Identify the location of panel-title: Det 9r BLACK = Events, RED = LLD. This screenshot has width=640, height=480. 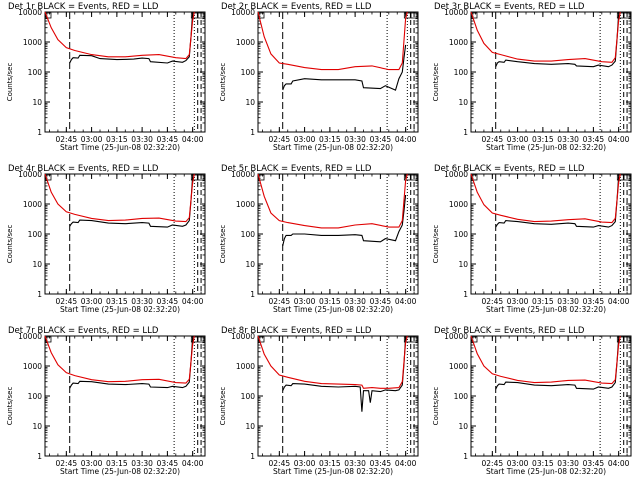
(509, 331).